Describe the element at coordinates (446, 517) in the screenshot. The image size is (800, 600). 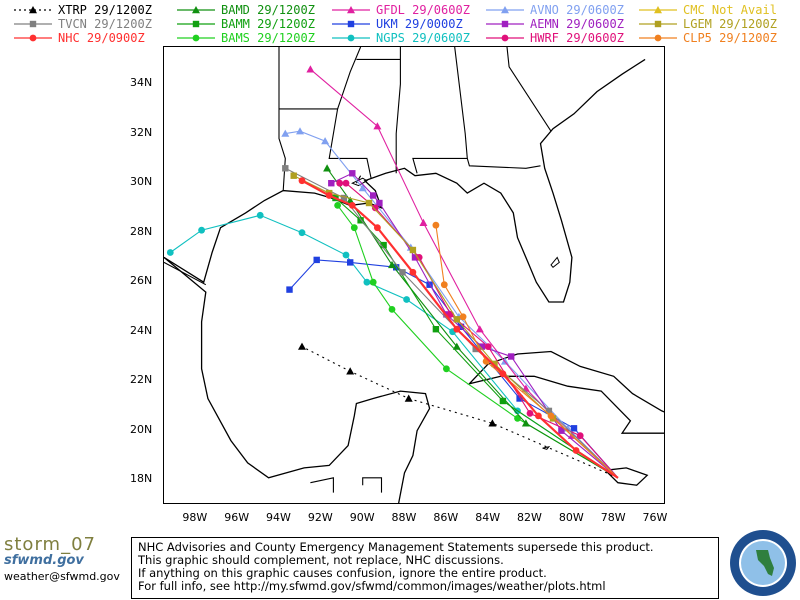
I see `longitude-label: 86W` at that location.